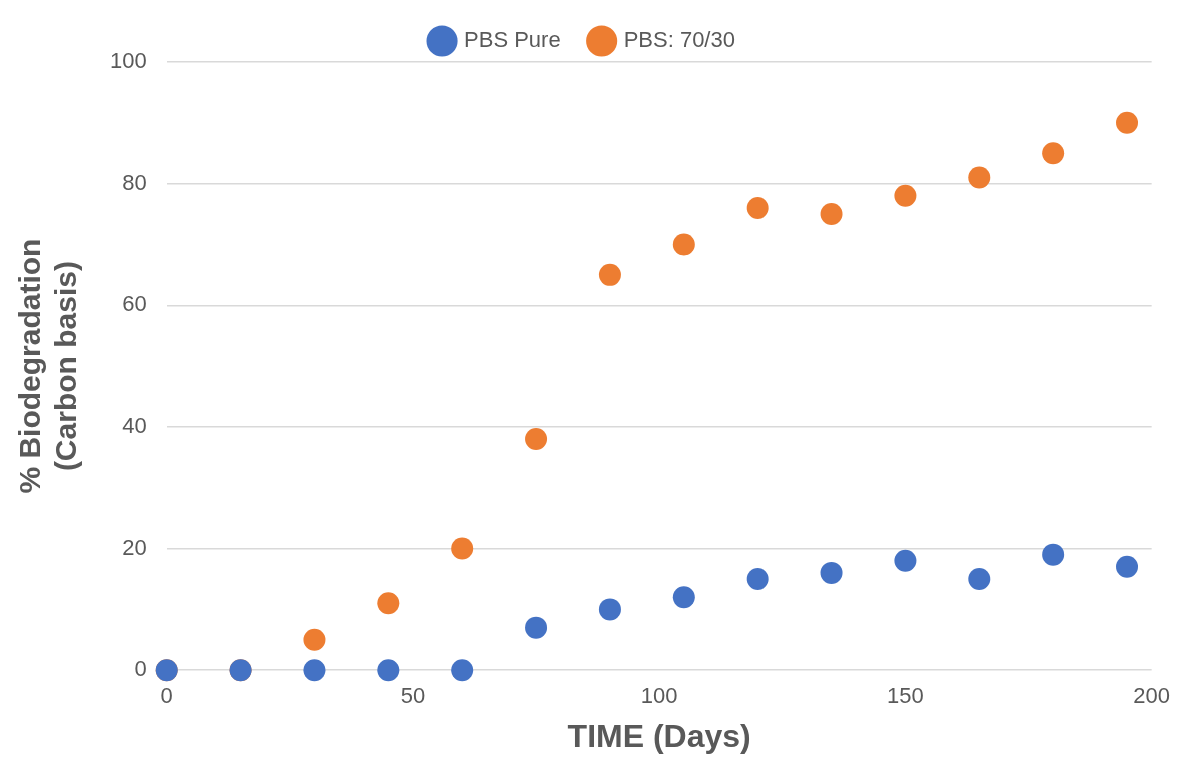 This screenshot has width=1184, height=761. I want to click on legend-label: PBS: 70/30, so click(679, 40).